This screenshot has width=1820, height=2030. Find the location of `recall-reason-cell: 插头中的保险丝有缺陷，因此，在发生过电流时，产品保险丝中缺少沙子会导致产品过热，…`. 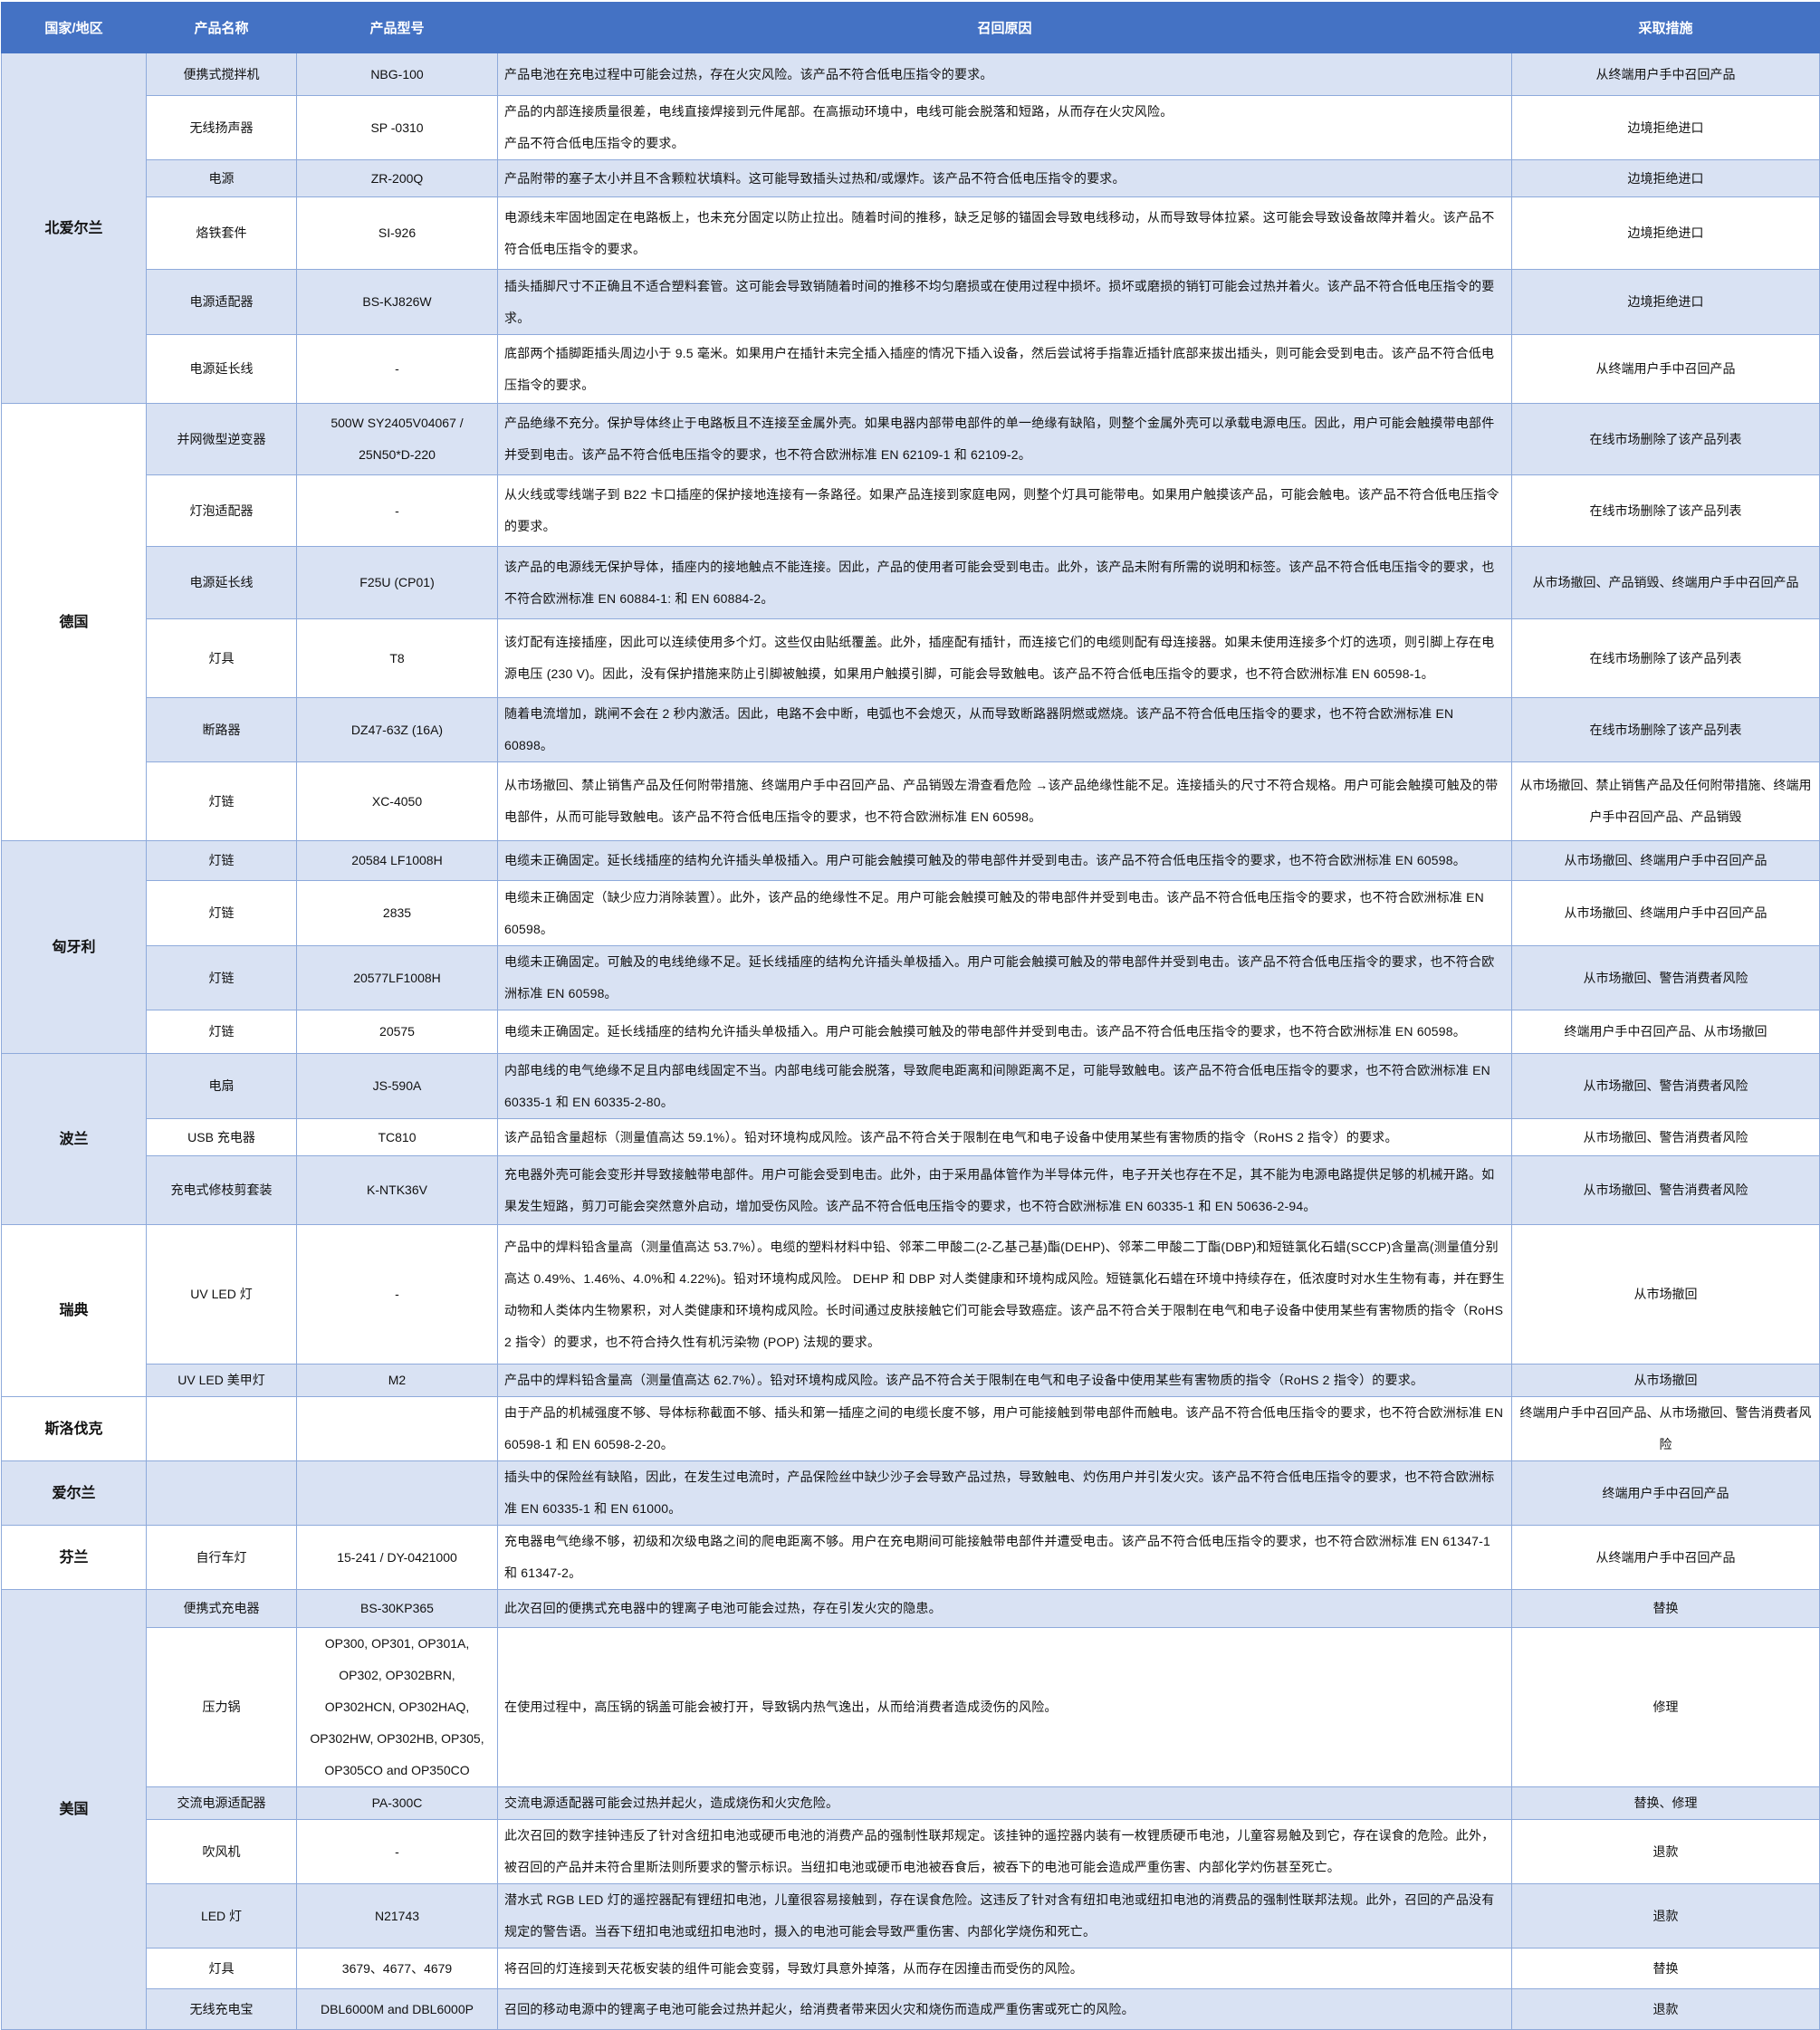

recall-reason-cell: 插头中的保险丝有缺陷，因此，在发生过电流时，产品保险丝中缺少沙子会导致产品过热，… is located at coordinates (1005, 1493).